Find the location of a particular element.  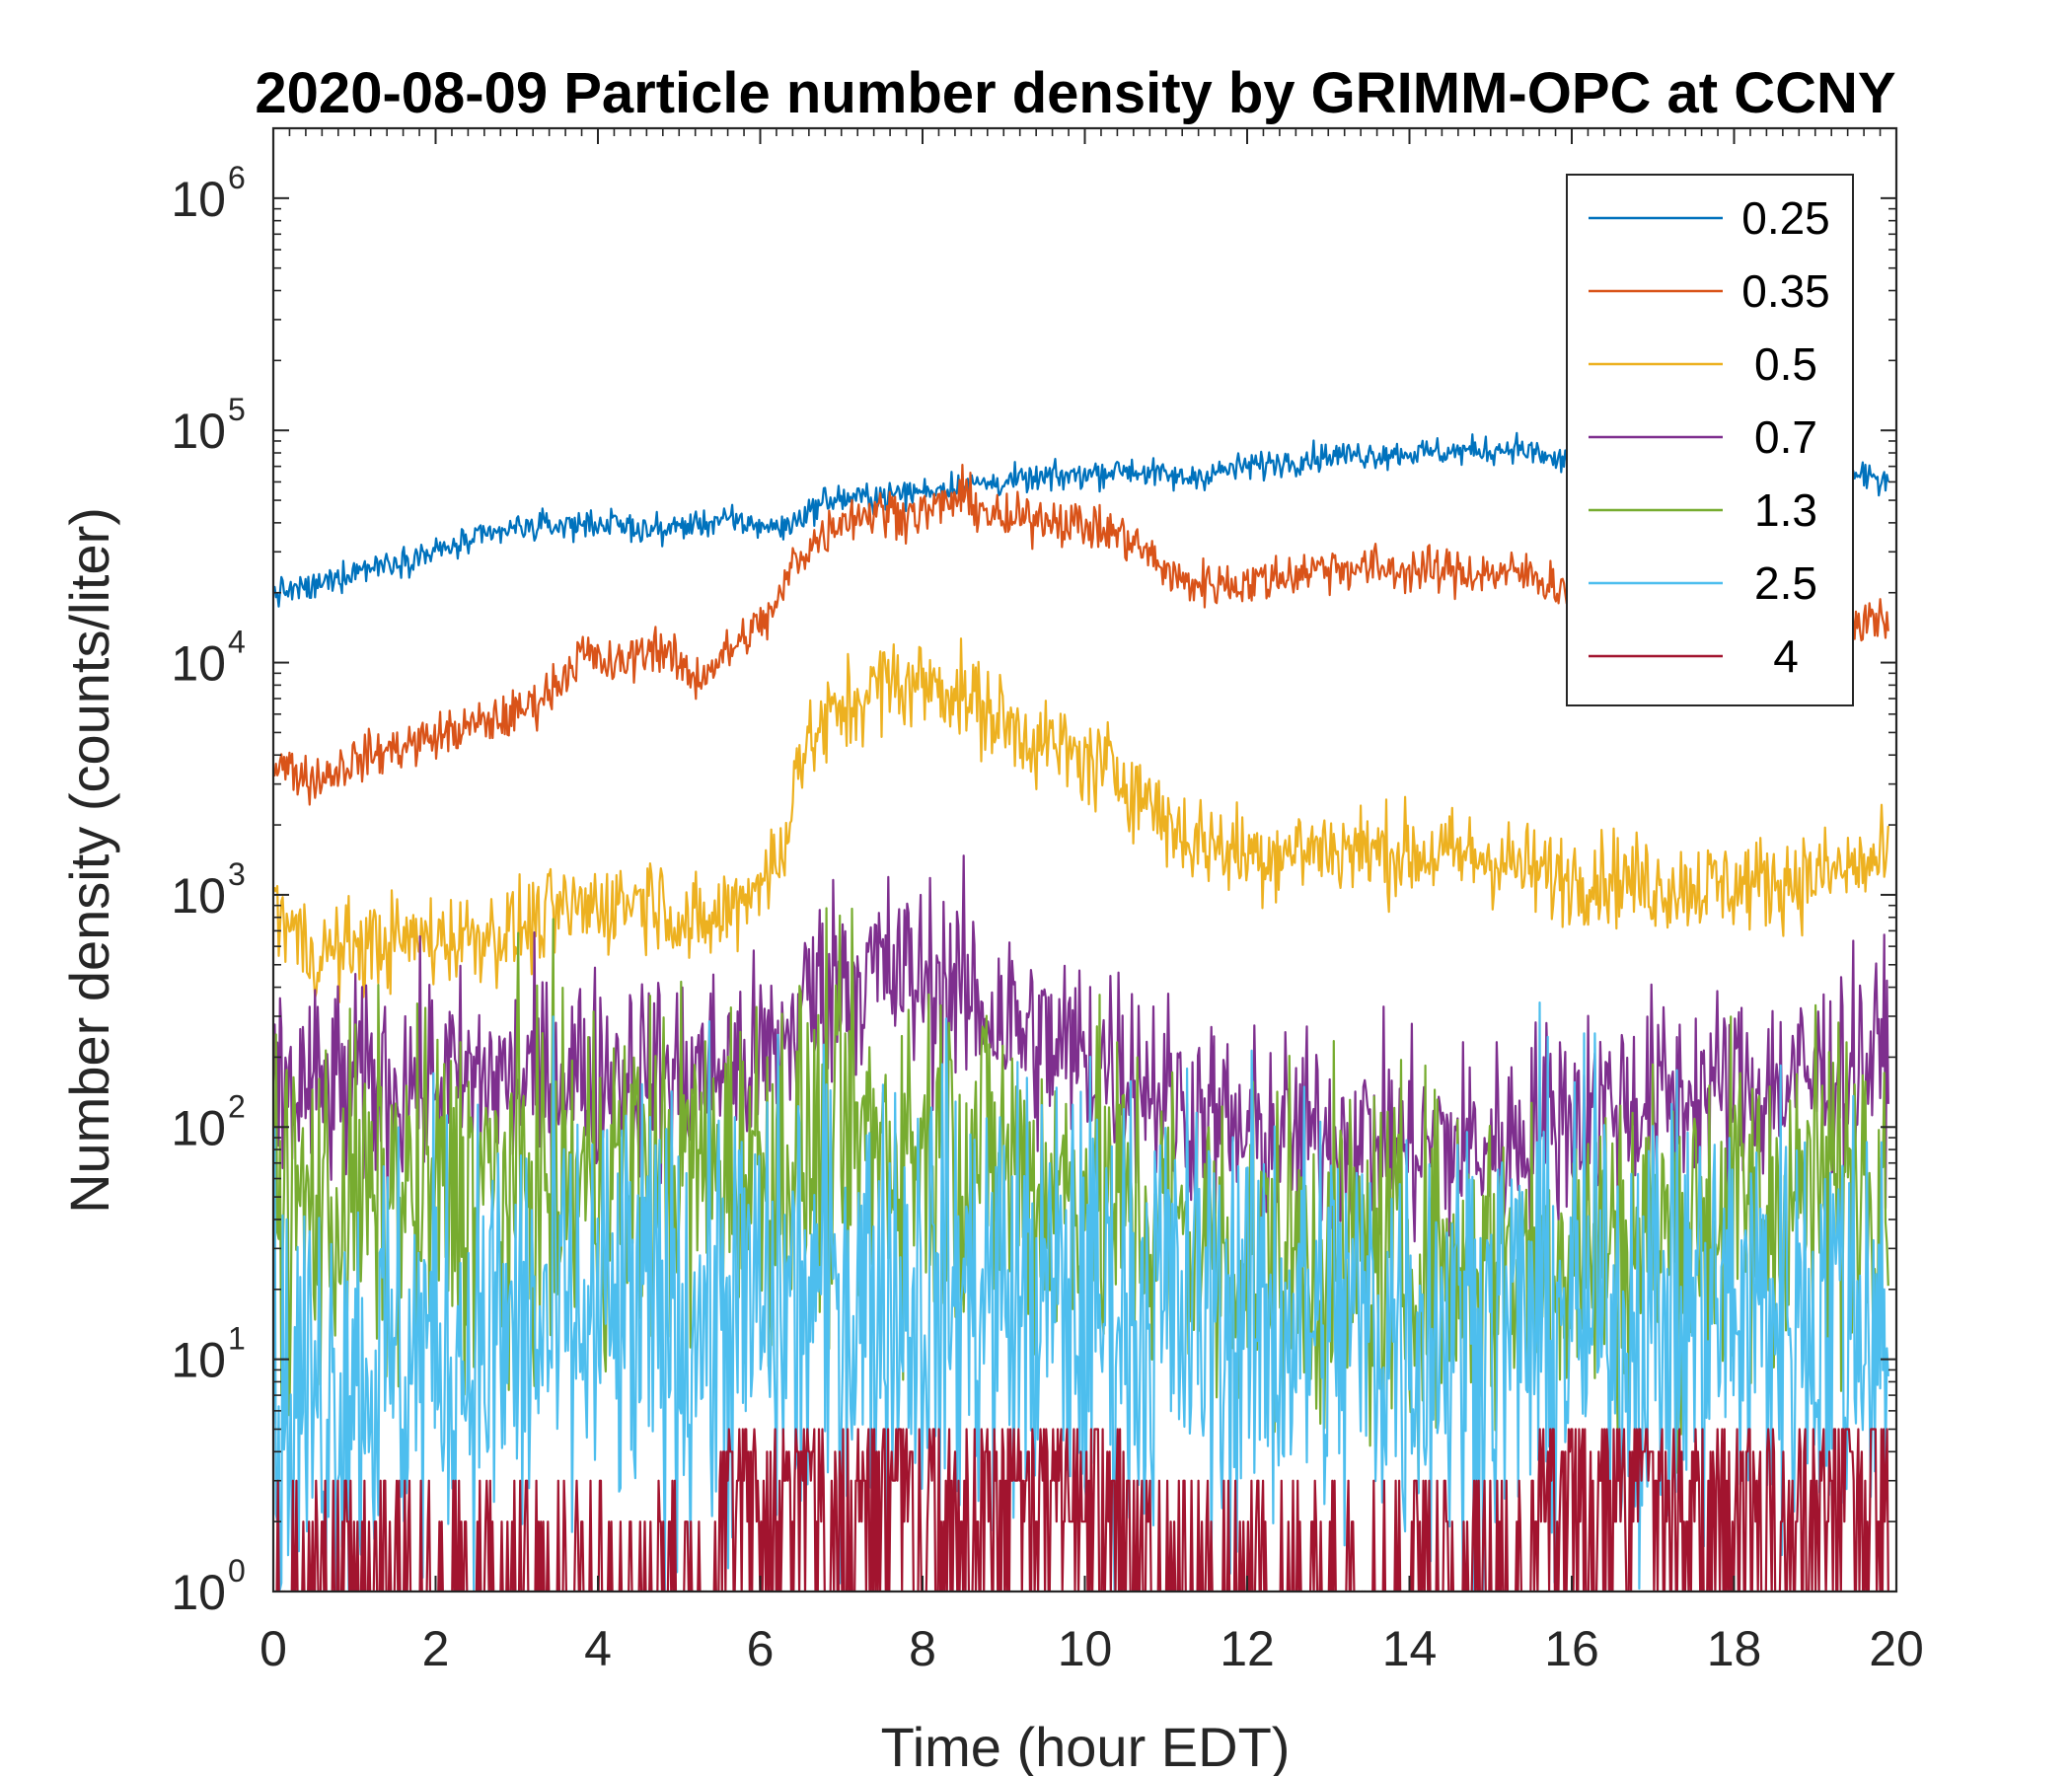

x-tick-label: 0 is located at coordinates (273, 1648).